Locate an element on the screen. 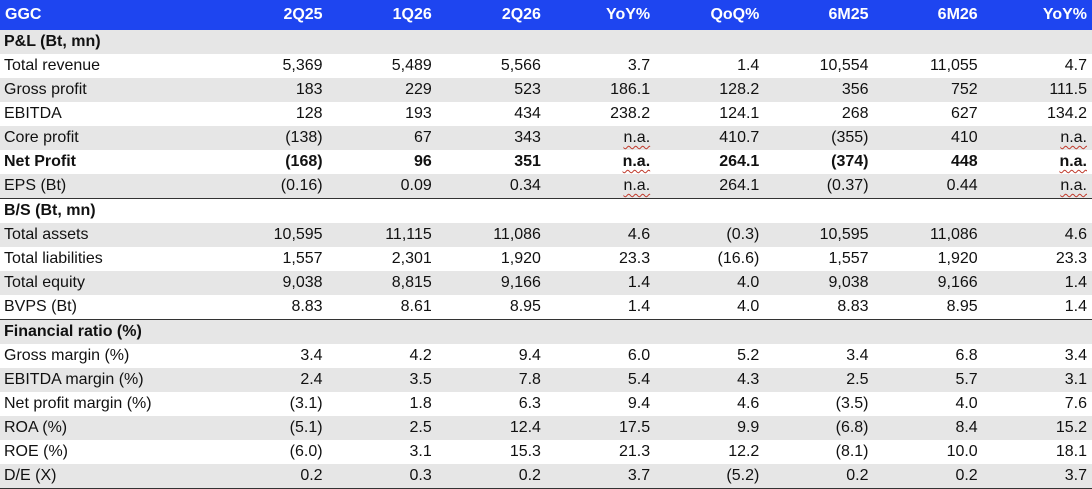 The height and width of the screenshot is (489, 1092). cell-value: (6.0) is located at coordinates (306, 451).